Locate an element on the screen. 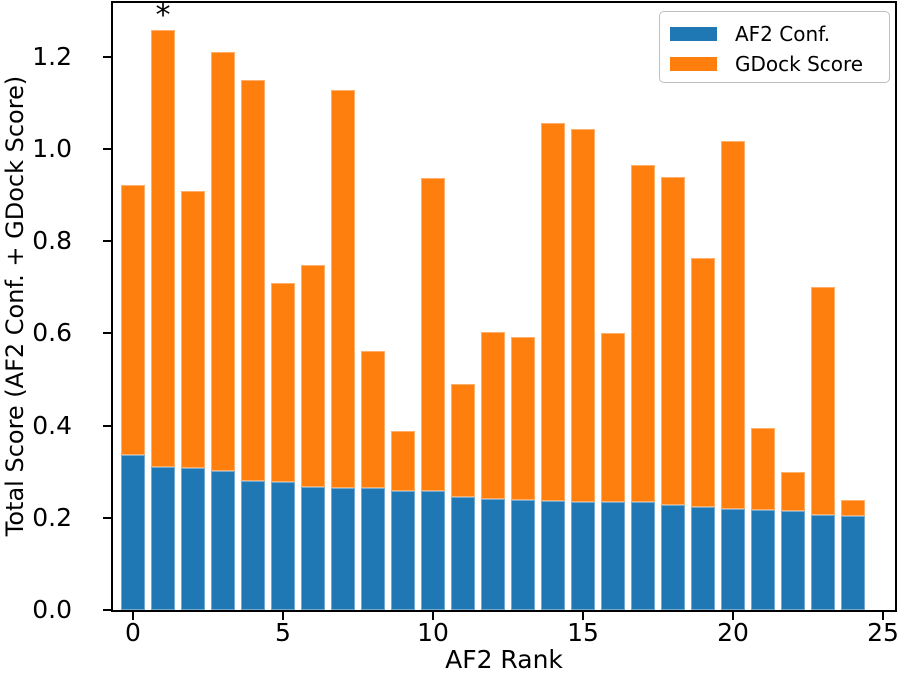 This screenshot has width=901, height=674. legend-swatch-af2-conf is located at coordinates (693, 34).